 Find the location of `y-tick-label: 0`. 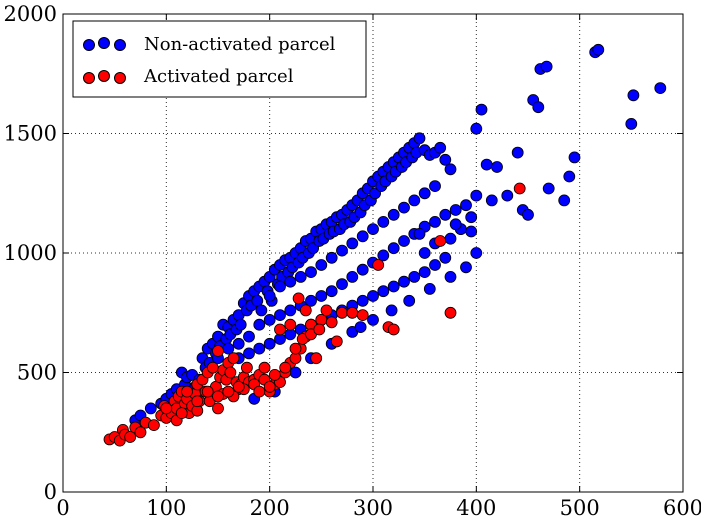

y-tick-label: 0 is located at coordinates (50, 492).